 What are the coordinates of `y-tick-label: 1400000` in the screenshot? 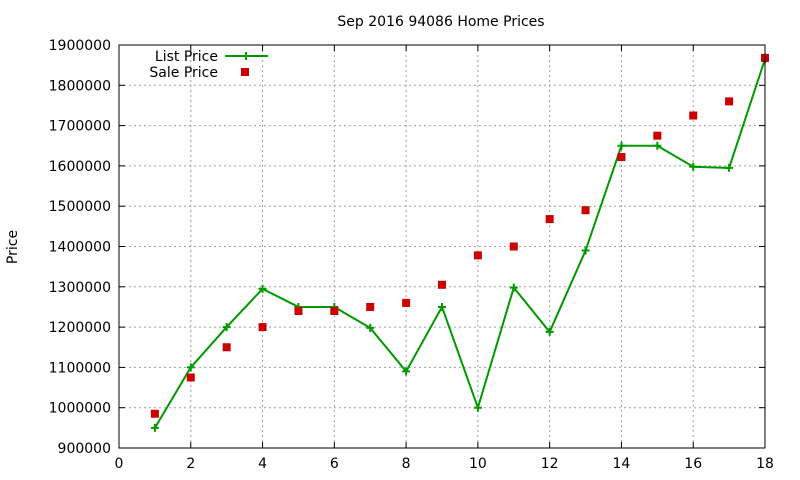 It's located at (80, 248).